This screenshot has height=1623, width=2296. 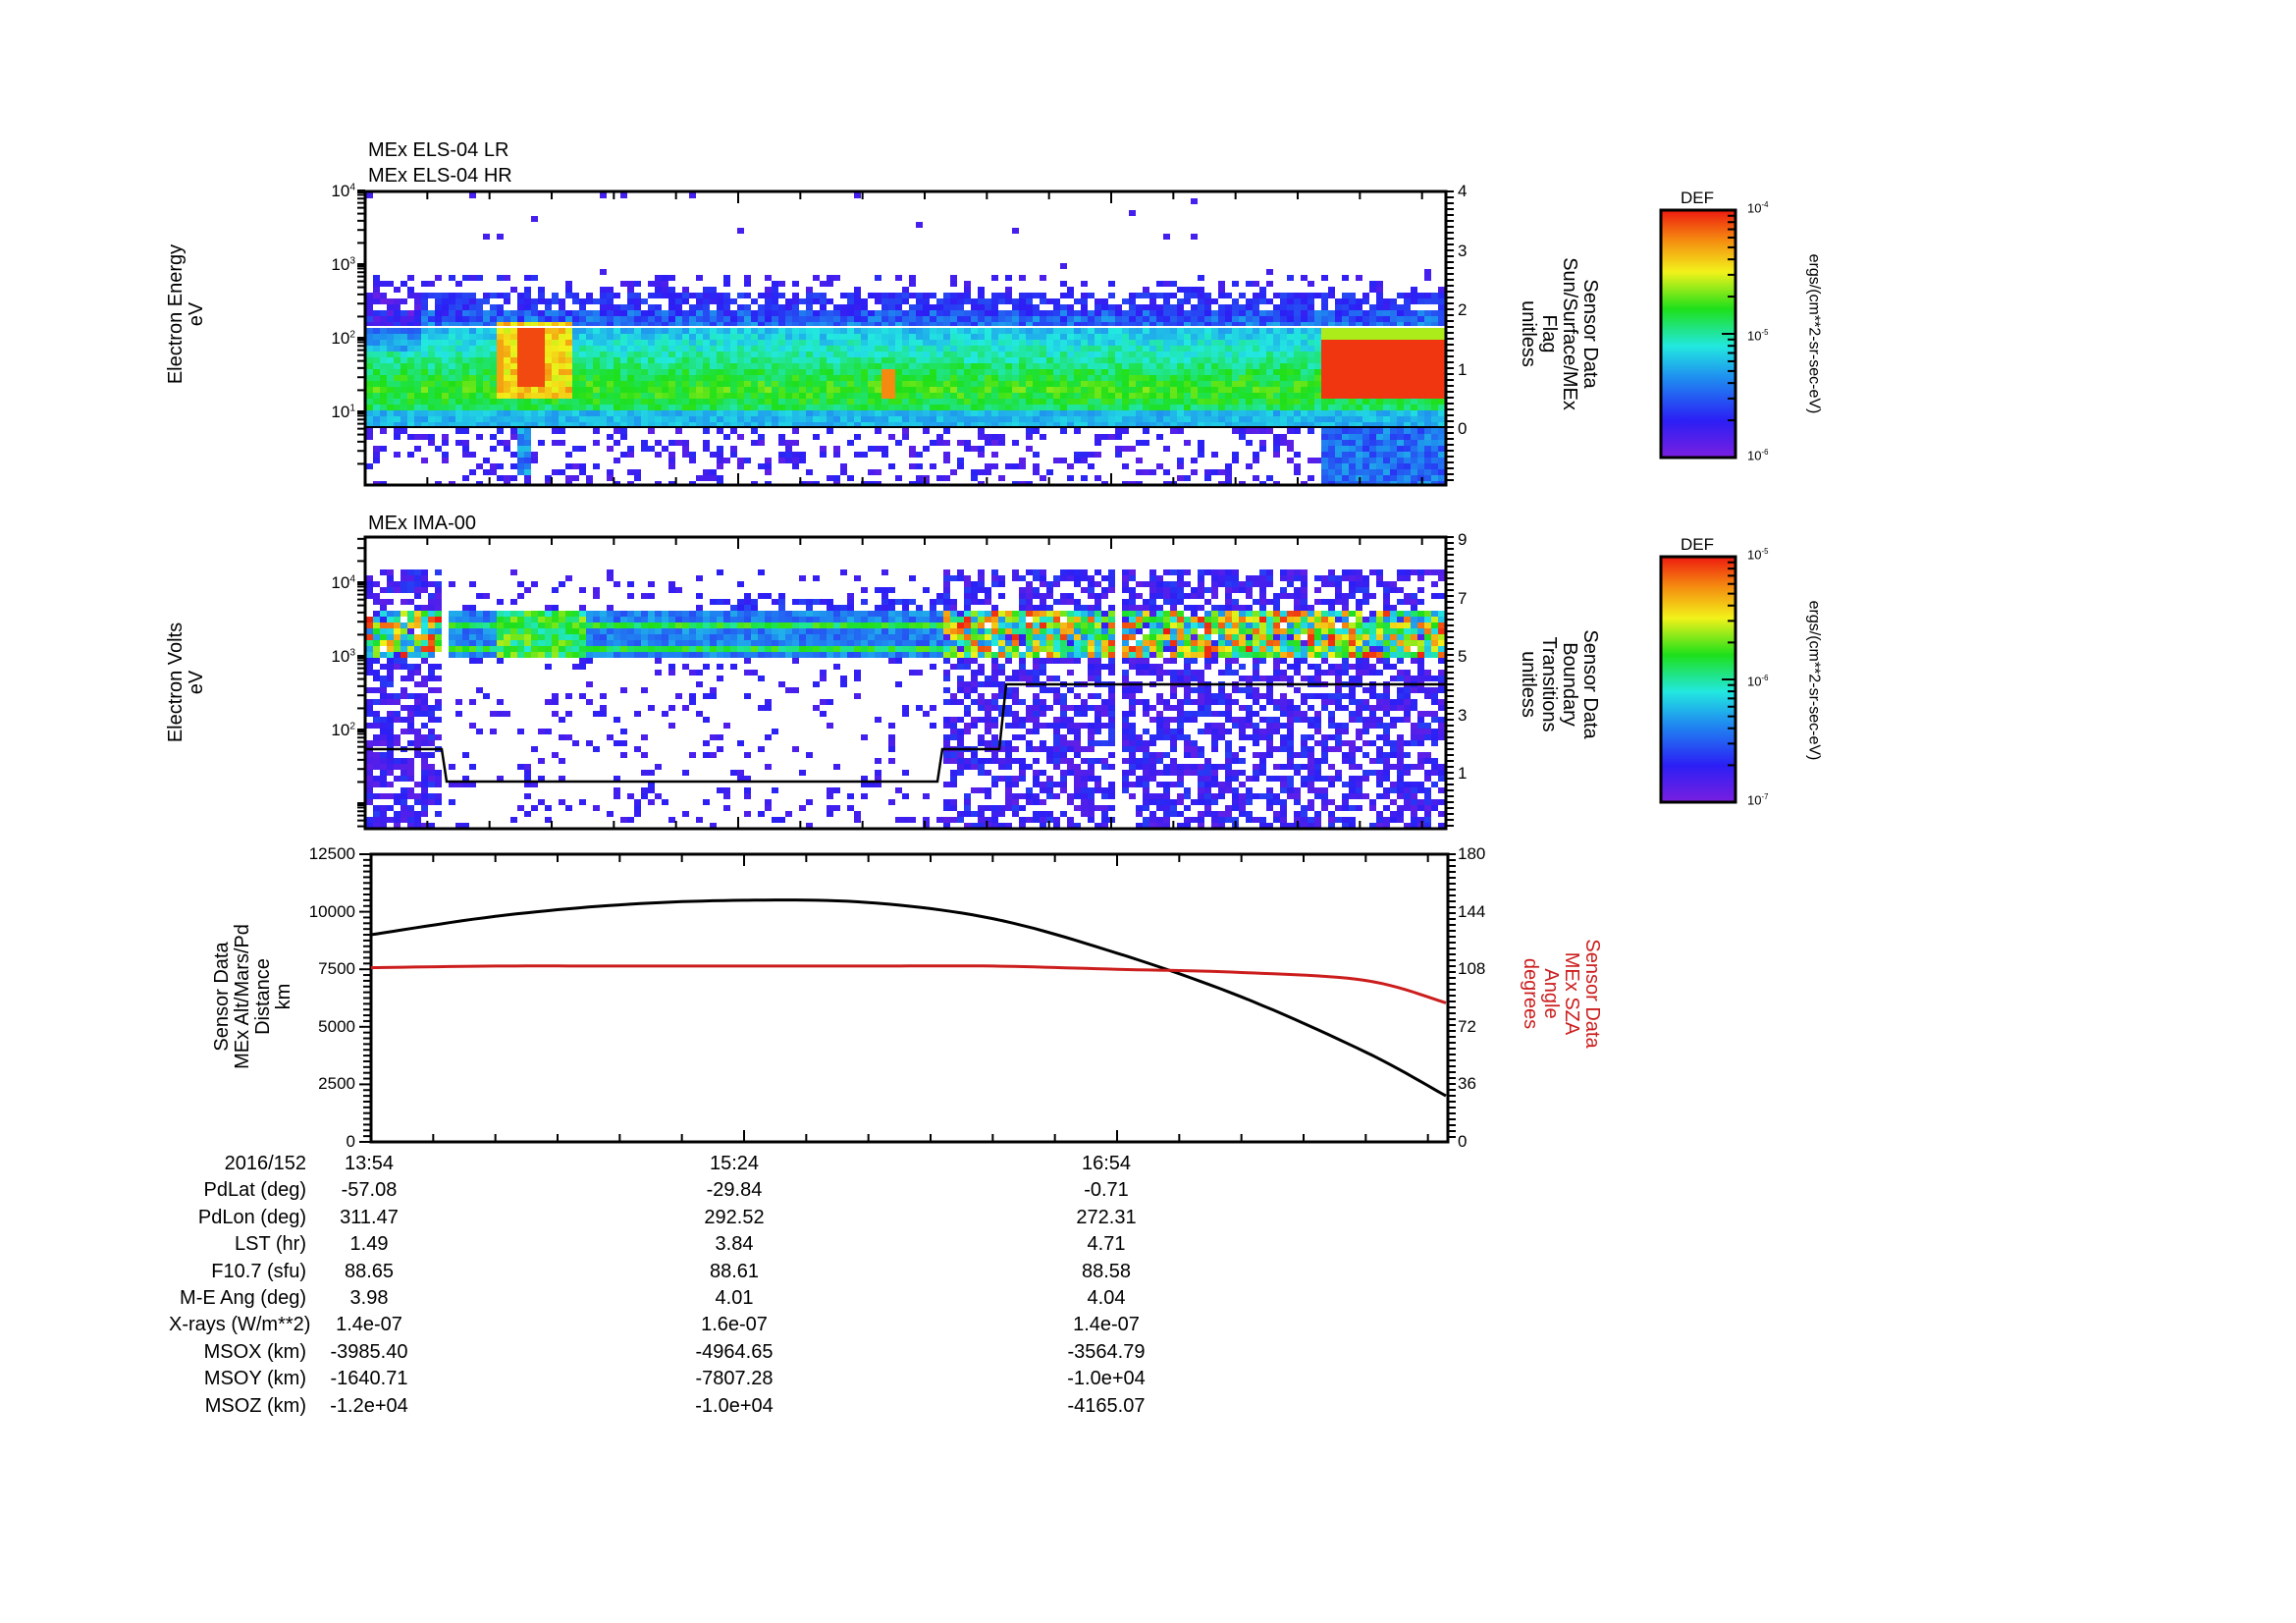 I want to click on tick-label: 7500, so click(x=336, y=969).